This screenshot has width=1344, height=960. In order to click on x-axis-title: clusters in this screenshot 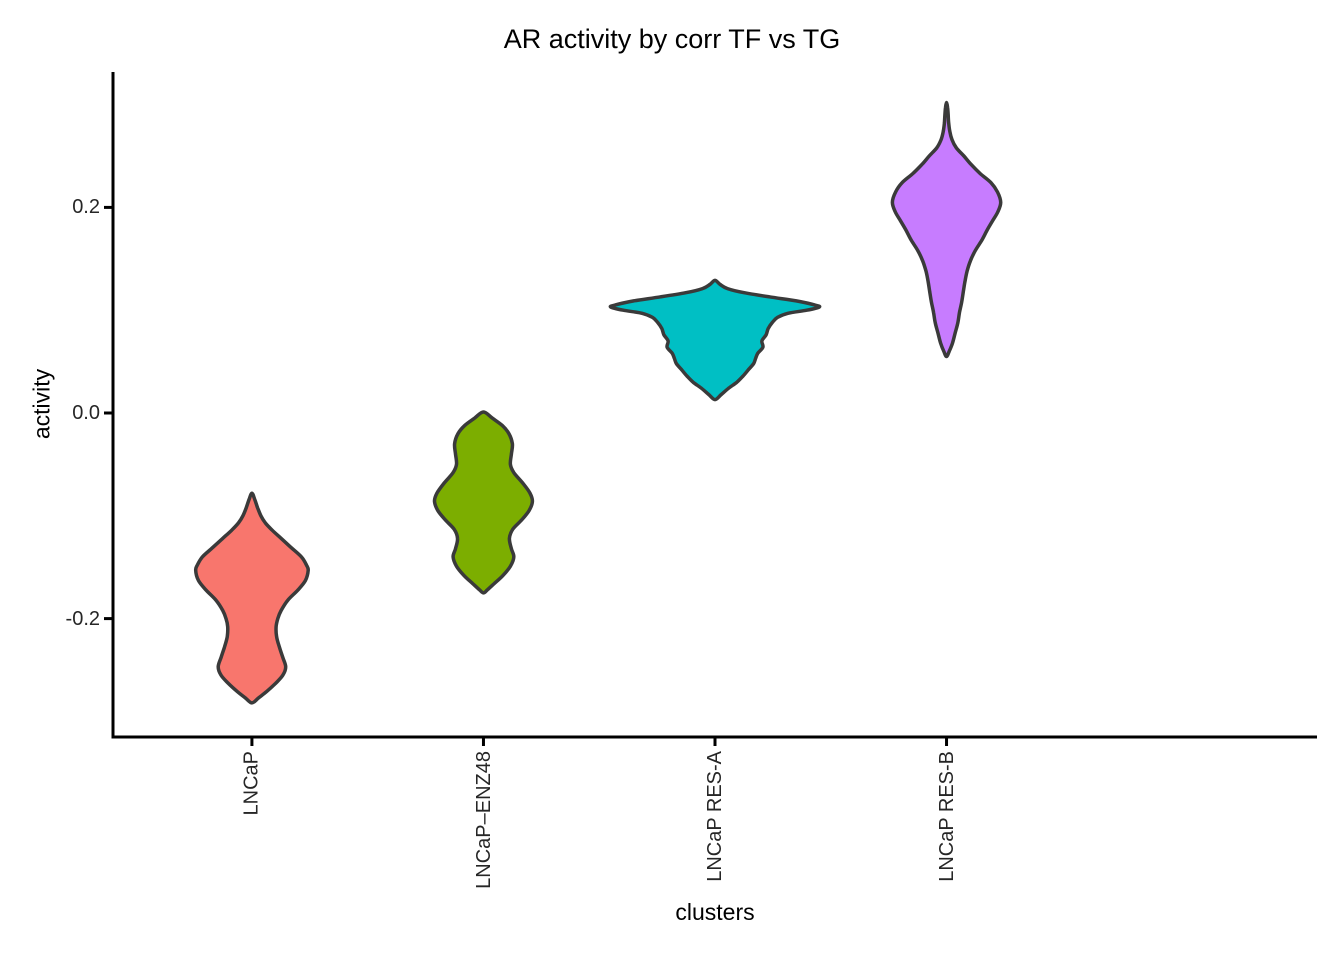, I will do `click(715, 912)`.